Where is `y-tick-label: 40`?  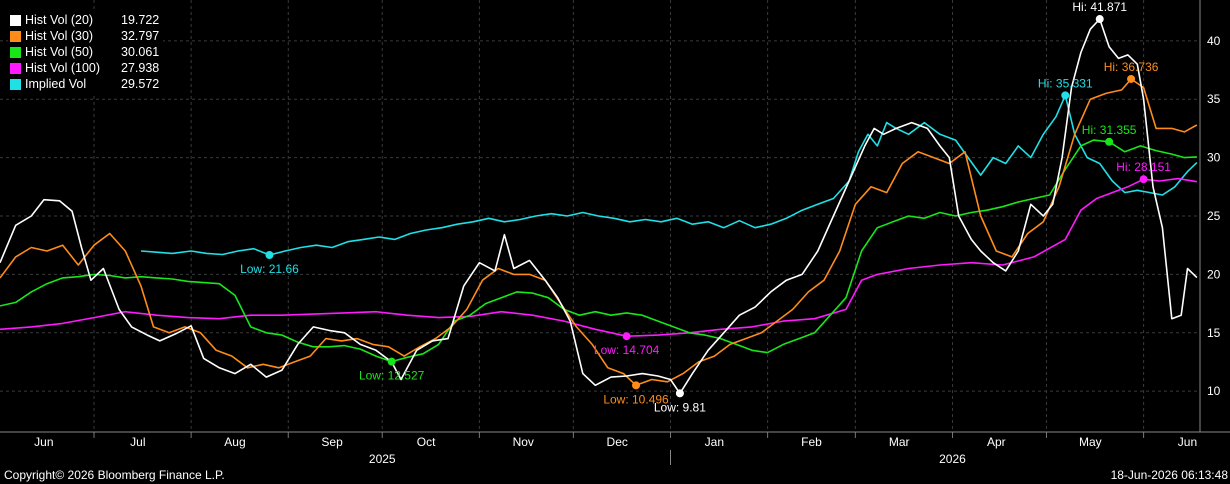 y-tick-label: 40 is located at coordinates (1214, 41).